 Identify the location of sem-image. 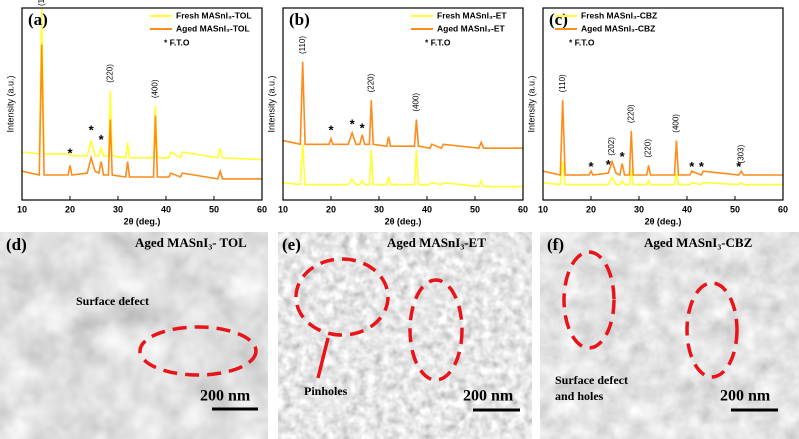
(405, 335).